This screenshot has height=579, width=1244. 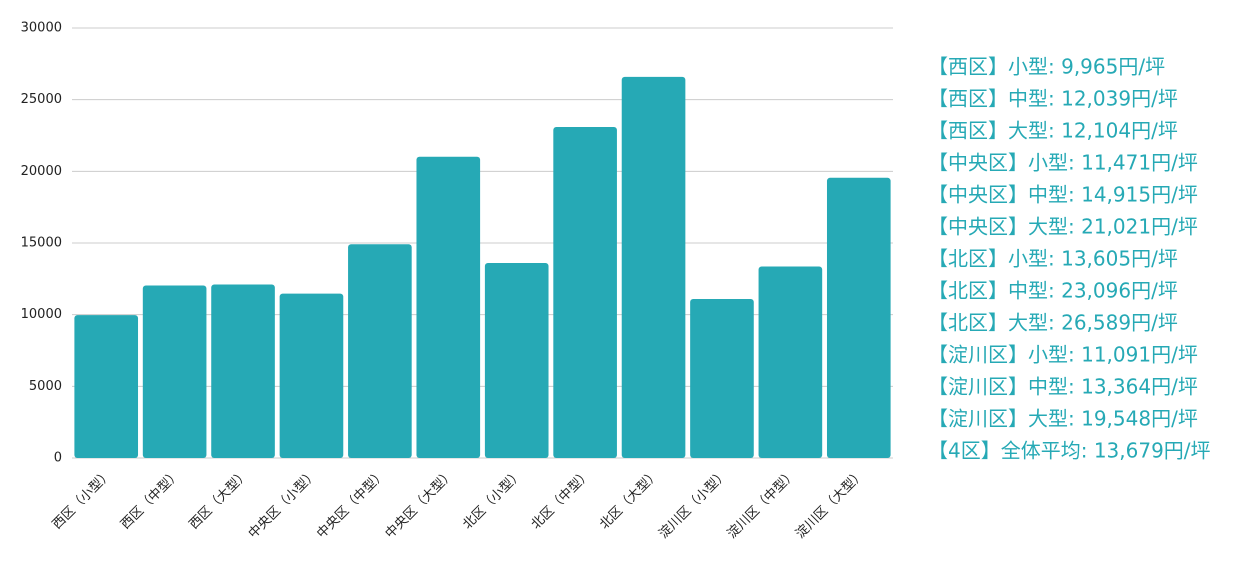 I want to click on x-tick-label: 西区（大型）, so click(x=220, y=500).